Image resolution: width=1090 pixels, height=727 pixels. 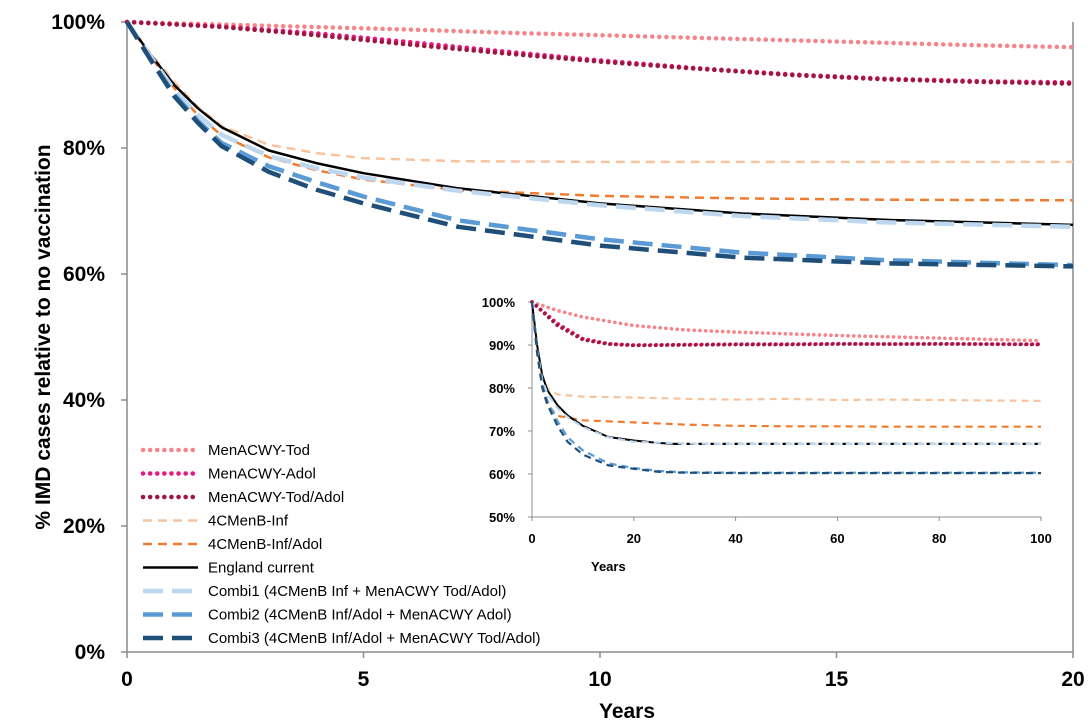 What do you see at coordinates (127, 679) in the screenshot?
I see `x-tick-label: 0` at bounding box center [127, 679].